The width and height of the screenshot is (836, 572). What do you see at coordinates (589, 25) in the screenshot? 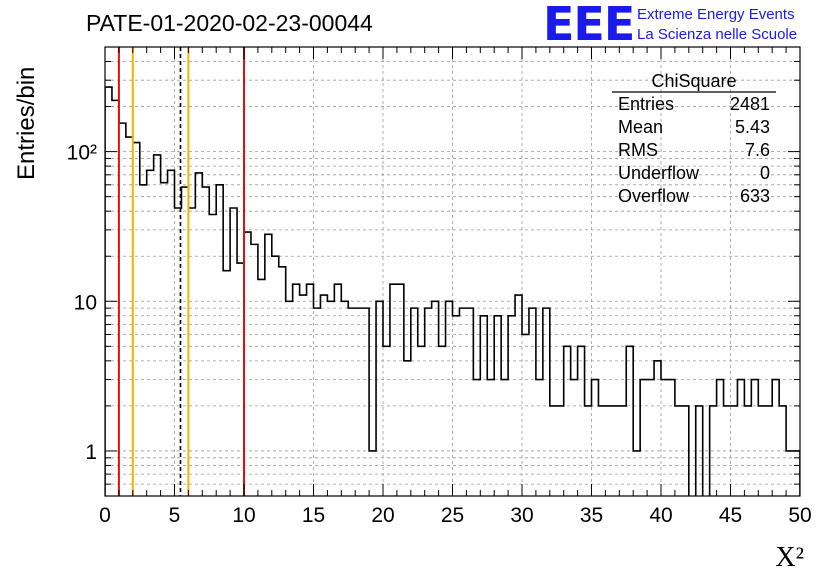
I see `eee-logo-mark: EEE` at bounding box center [589, 25].